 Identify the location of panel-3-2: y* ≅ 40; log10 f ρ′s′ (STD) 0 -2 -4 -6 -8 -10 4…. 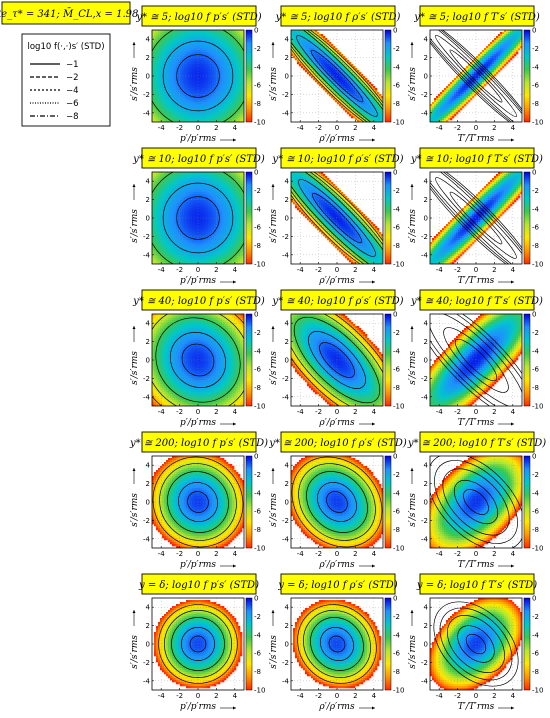
(336, 358).